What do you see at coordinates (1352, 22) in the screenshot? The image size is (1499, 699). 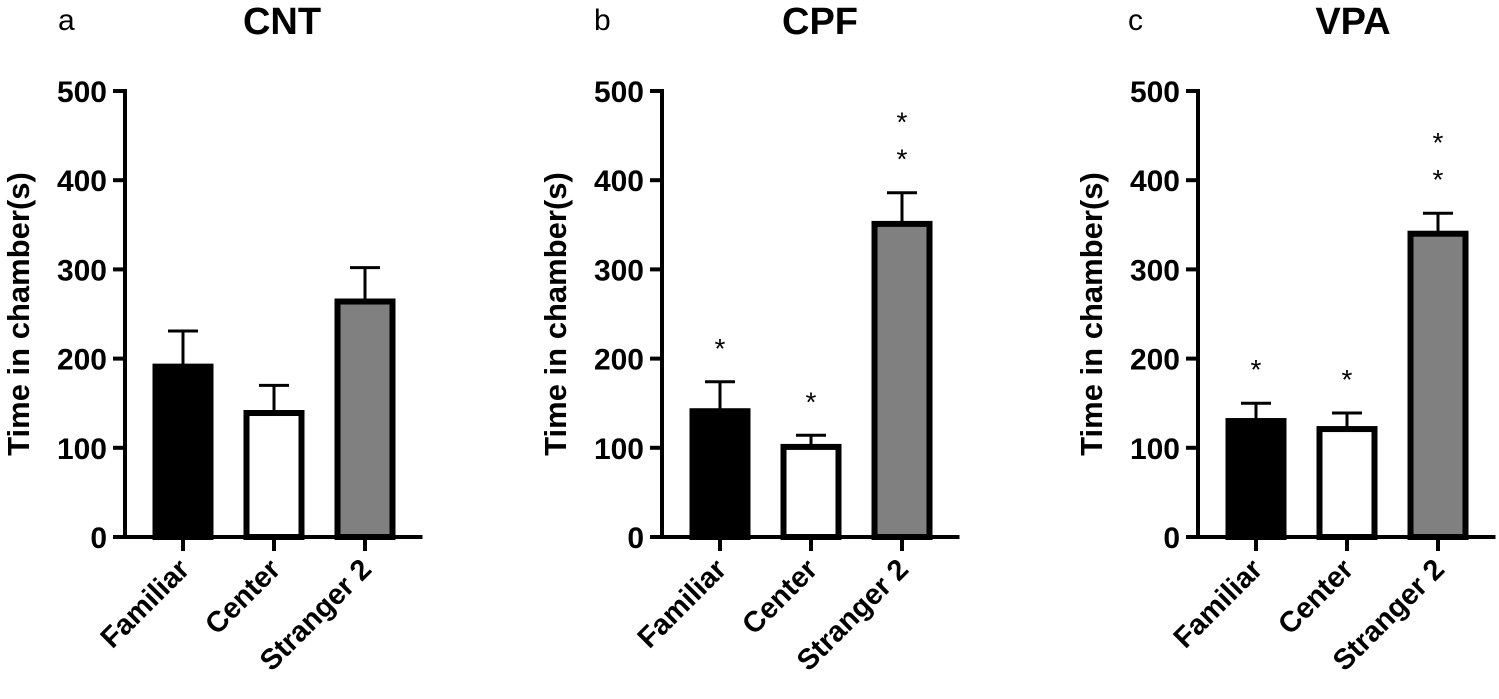 I see `chart-title: VPA` at bounding box center [1352, 22].